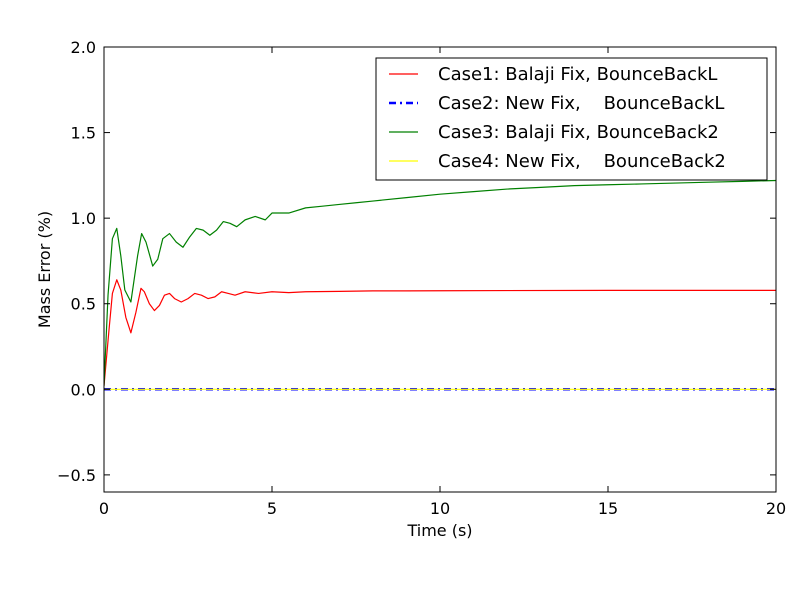 The width and height of the screenshot is (800, 600). Describe the element at coordinates (83, 218) in the screenshot. I see `y-tick-label: 1.0` at that location.